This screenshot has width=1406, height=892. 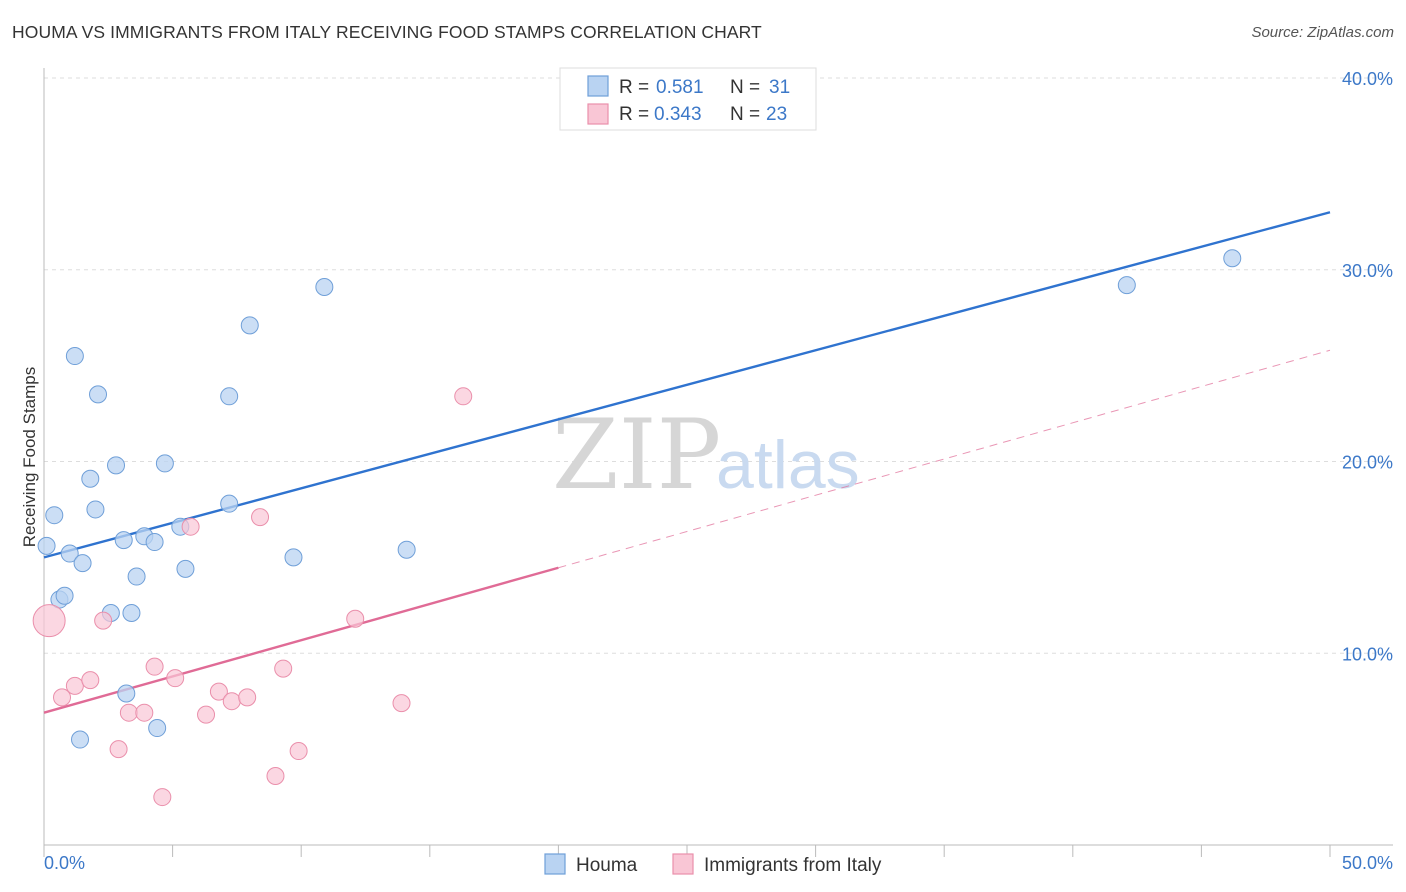 What do you see at coordinates (1367, 654) in the screenshot?
I see `y-tick-label-10: 10.0%` at bounding box center [1367, 654].